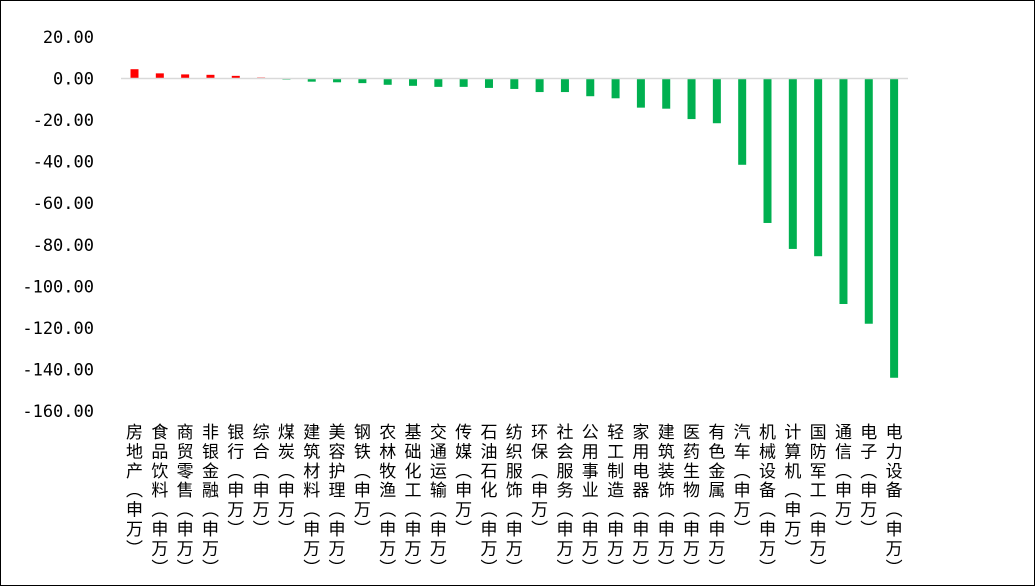 Image resolution: width=1035 pixels, height=586 pixels. Describe the element at coordinates (235, 481) in the screenshot. I see `x-category-label: 银行︵申万︶` at that location.